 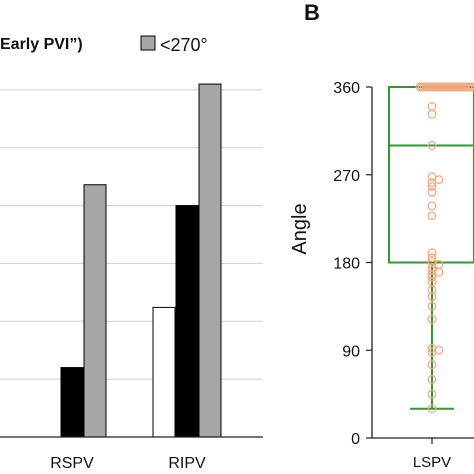 What do you see at coordinates (148, 43) in the screenshot?
I see `legend-swatch-gray` at bounding box center [148, 43].